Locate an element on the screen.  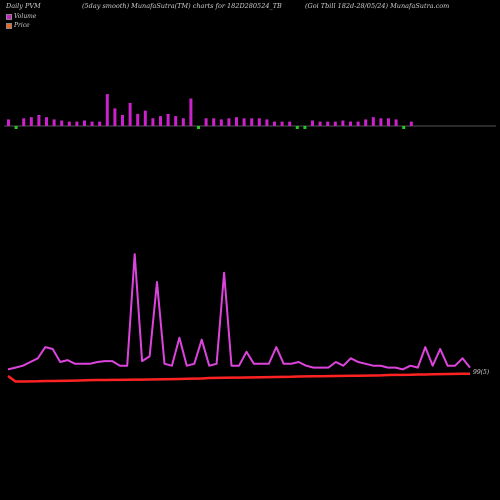
legend-price: Price is located at coordinates (18, 25).